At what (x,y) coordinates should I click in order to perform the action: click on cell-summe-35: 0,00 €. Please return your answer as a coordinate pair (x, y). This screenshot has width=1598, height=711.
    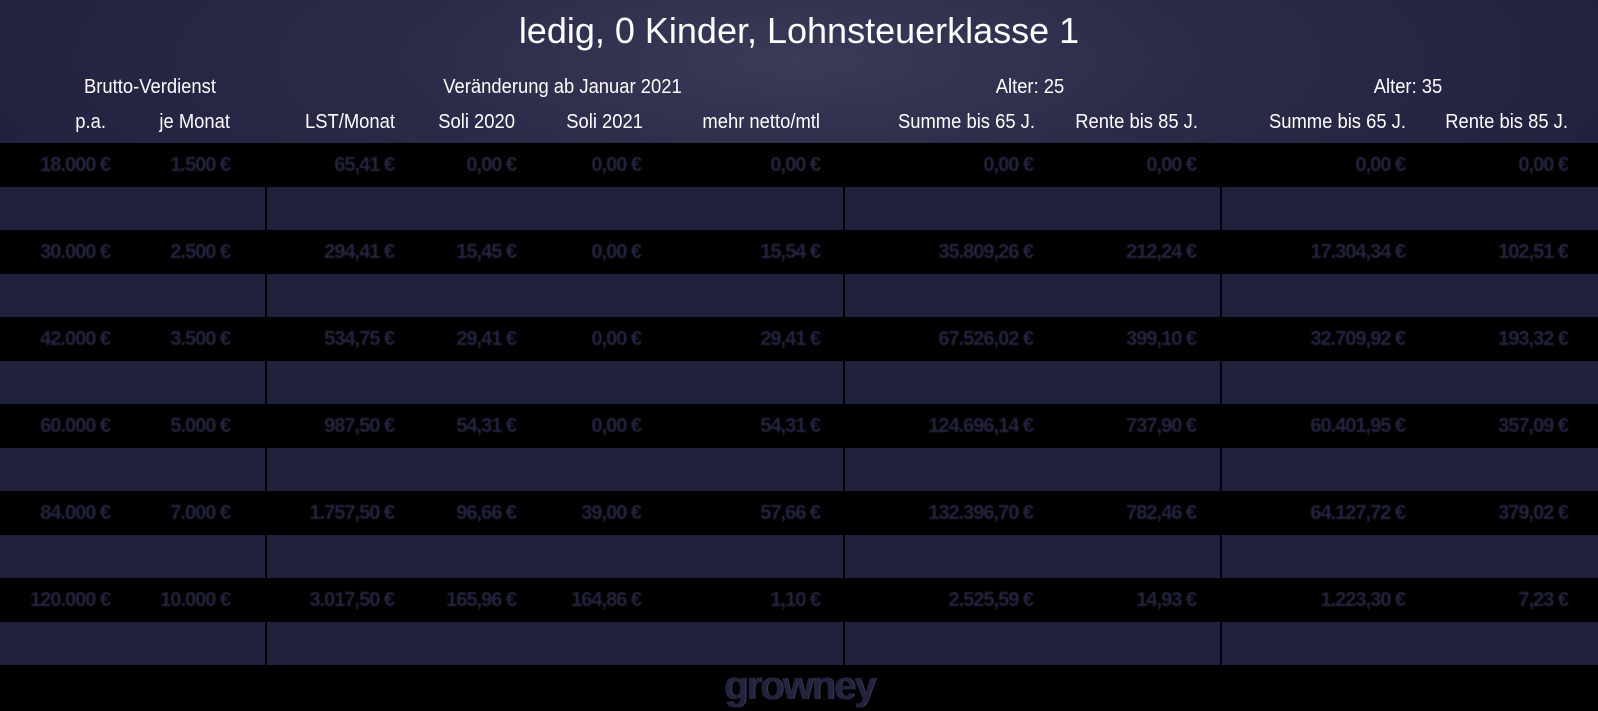
    Looking at the image, I should click on (1380, 165).